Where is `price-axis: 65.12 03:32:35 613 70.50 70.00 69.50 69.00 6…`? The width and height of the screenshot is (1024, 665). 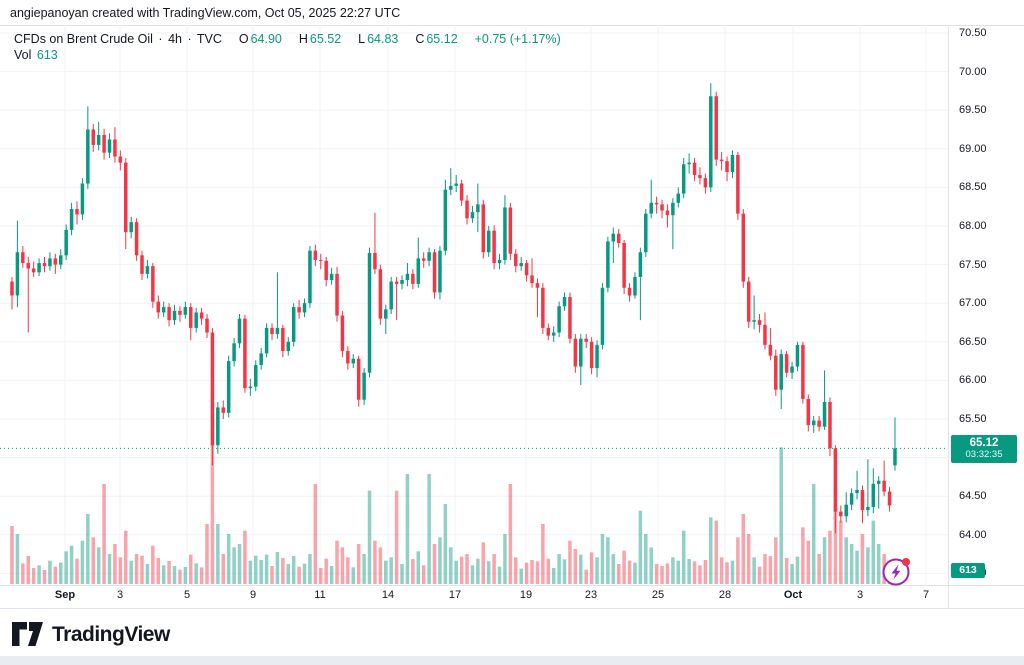 price-axis: 65.12 03:32:35 613 70.50 70.00 69.50 69.00 6… is located at coordinates (986, 316).